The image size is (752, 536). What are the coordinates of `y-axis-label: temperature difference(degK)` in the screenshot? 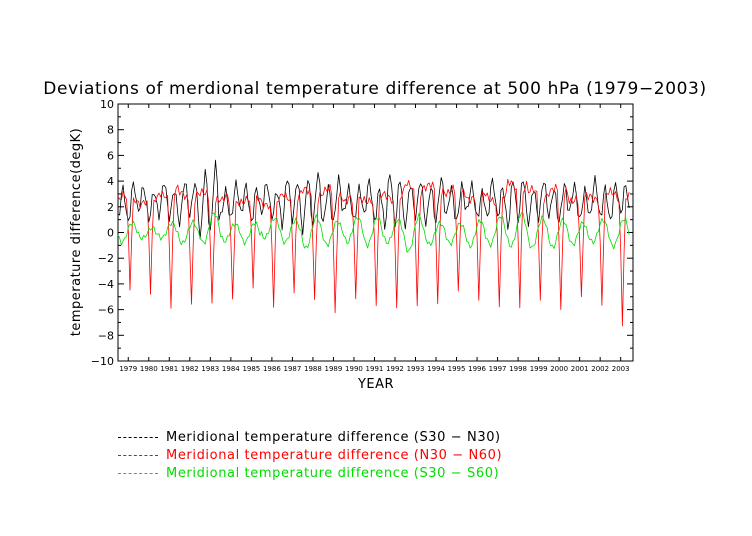 It's located at (76, 232).